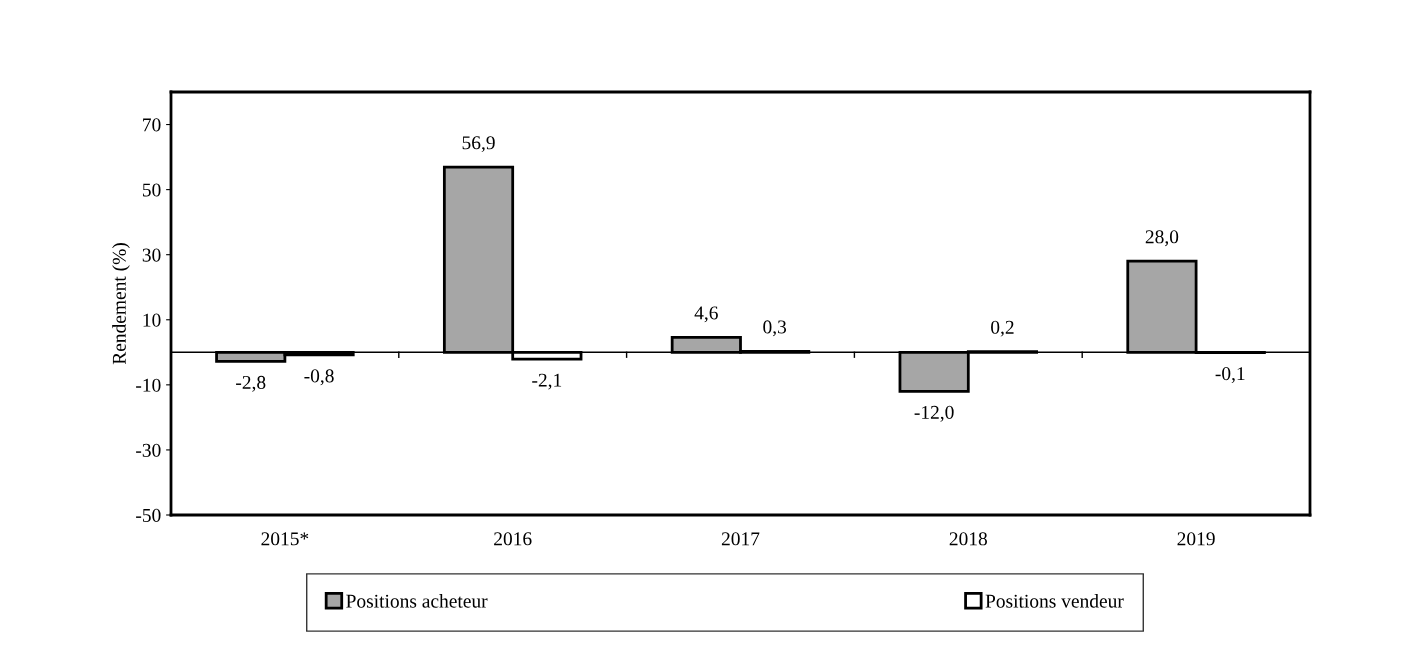  What do you see at coordinates (1230, 375) in the screenshot?
I see `data-label: -0,1` at bounding box center [1230, 375].